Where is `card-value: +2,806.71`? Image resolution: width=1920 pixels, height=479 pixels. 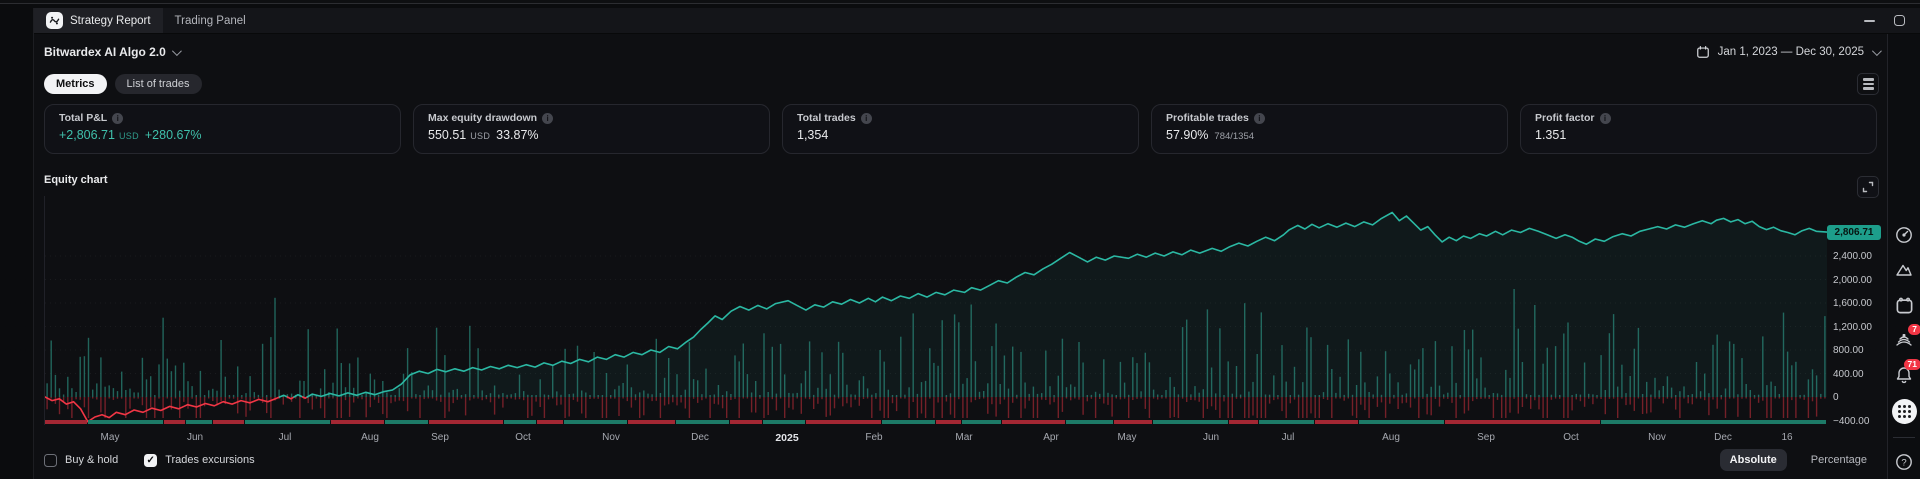 card-value: +2,806.71 is located at coordinates (87, 135).